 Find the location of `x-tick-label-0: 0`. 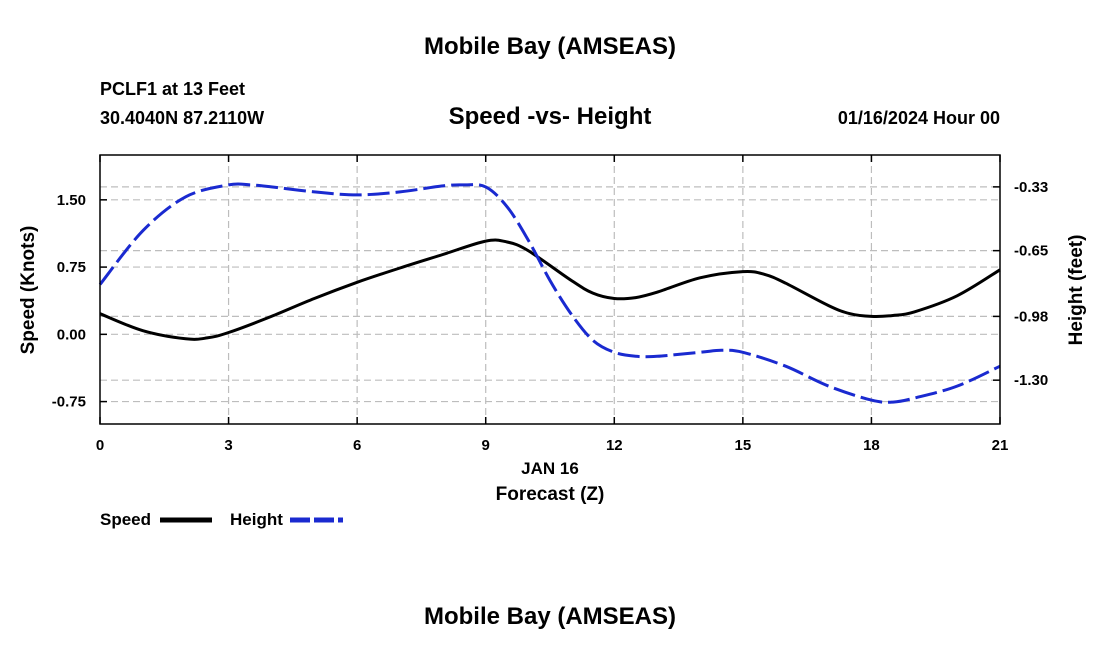

x-tick-label-0: 0 is located at coordinates (100, 445).